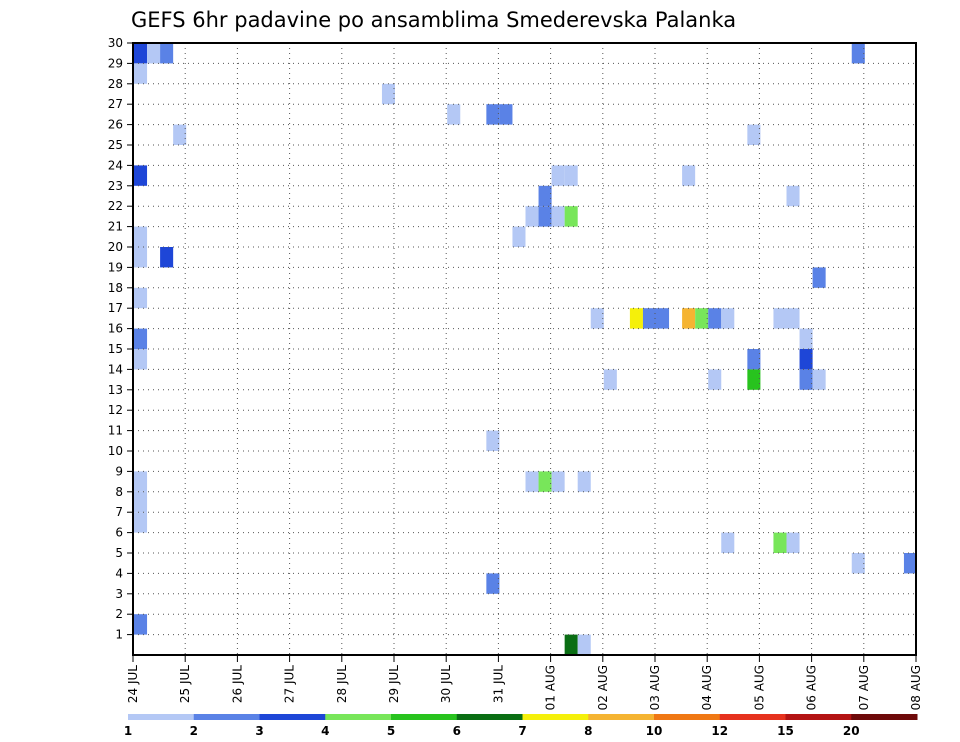  I want to click on x-tick-label: 07 AUG, so click(864, 687).